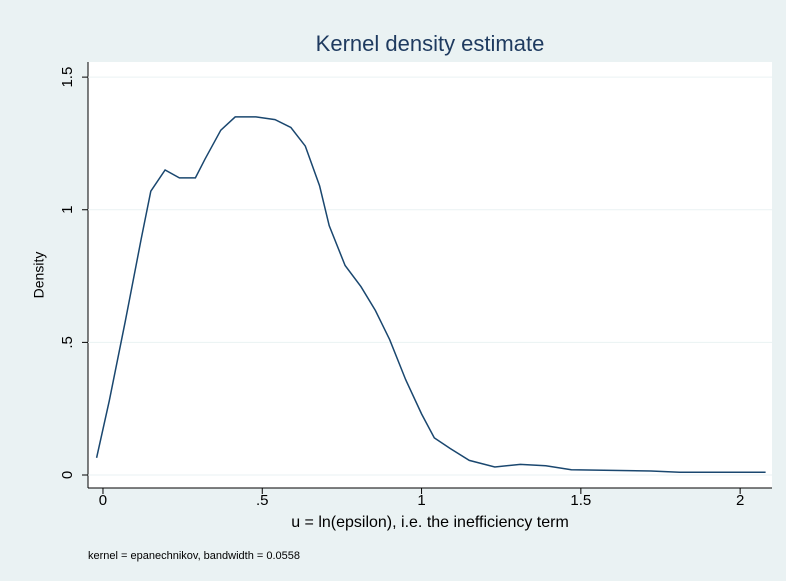 Image resolution: width=786 pixels, height=581 pixels. I want to click on x-tick-label: 1.5, so click(580, 500).